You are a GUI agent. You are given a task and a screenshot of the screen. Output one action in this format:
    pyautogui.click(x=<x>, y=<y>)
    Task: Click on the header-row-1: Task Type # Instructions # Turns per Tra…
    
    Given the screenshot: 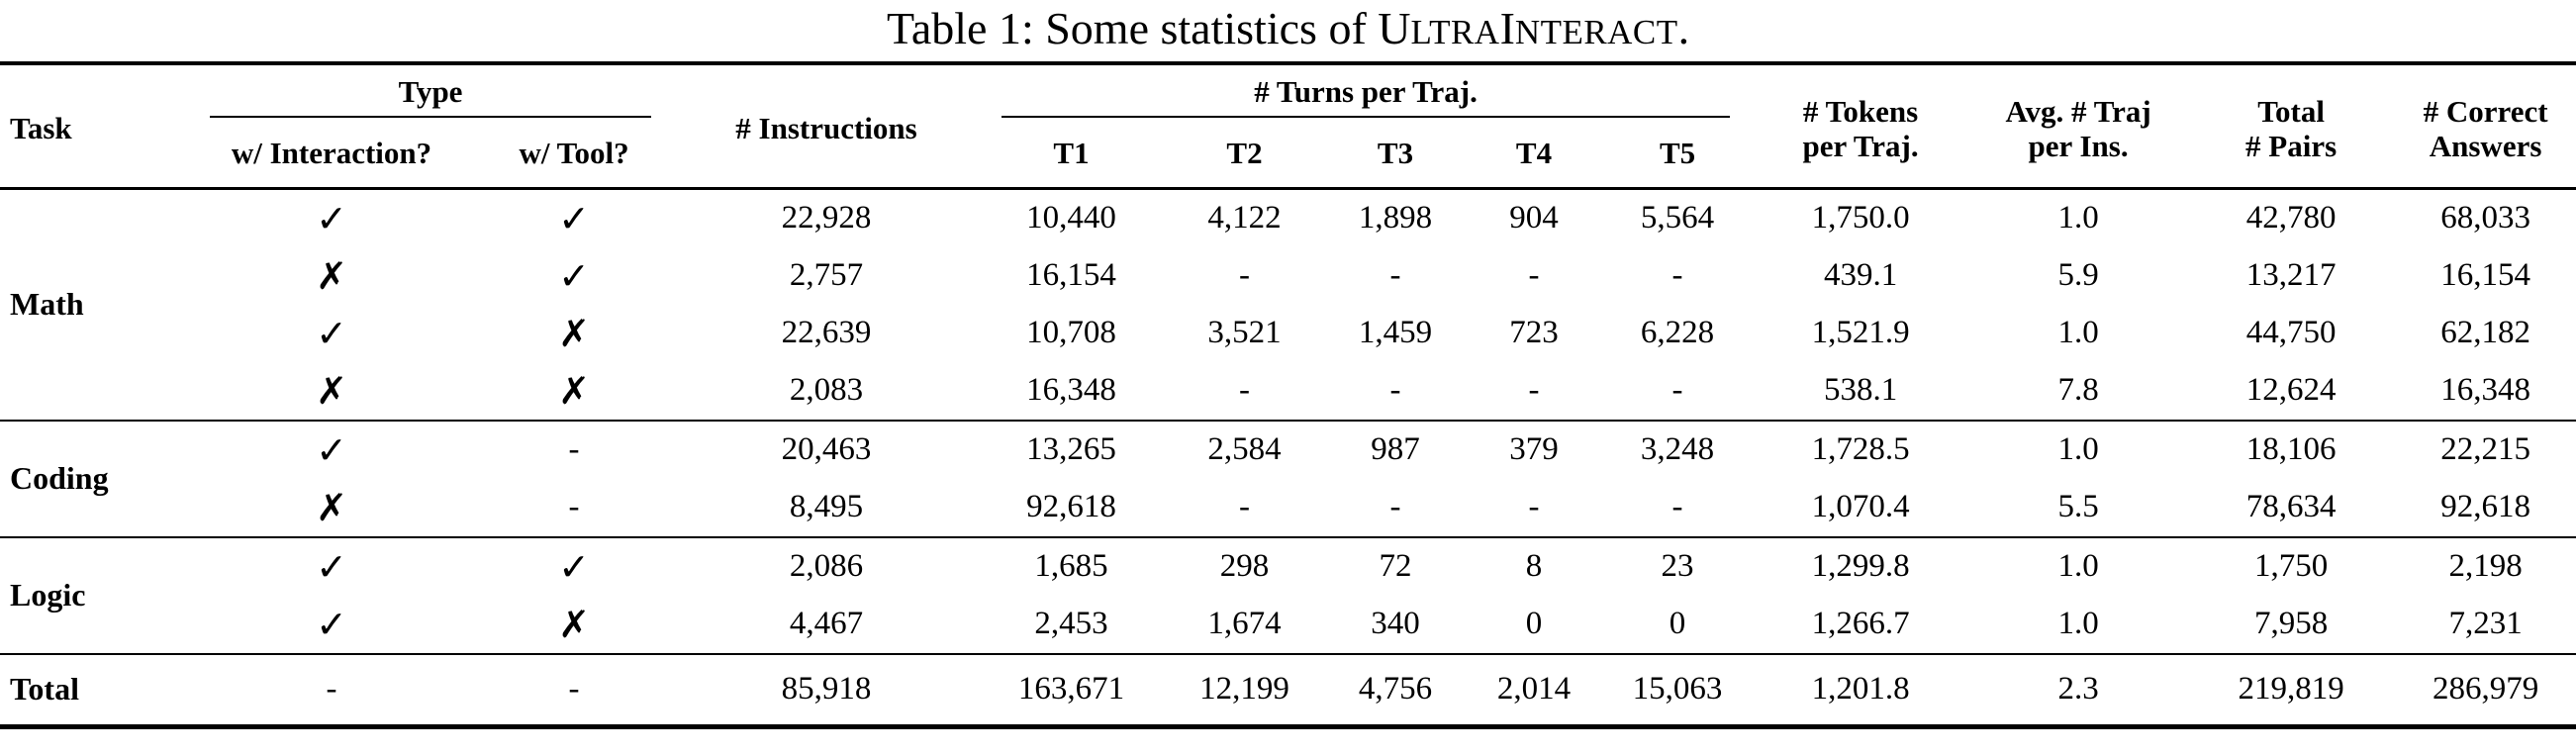 What is the action you would take?
    pyautogui.click(x=1288, y=113)
    